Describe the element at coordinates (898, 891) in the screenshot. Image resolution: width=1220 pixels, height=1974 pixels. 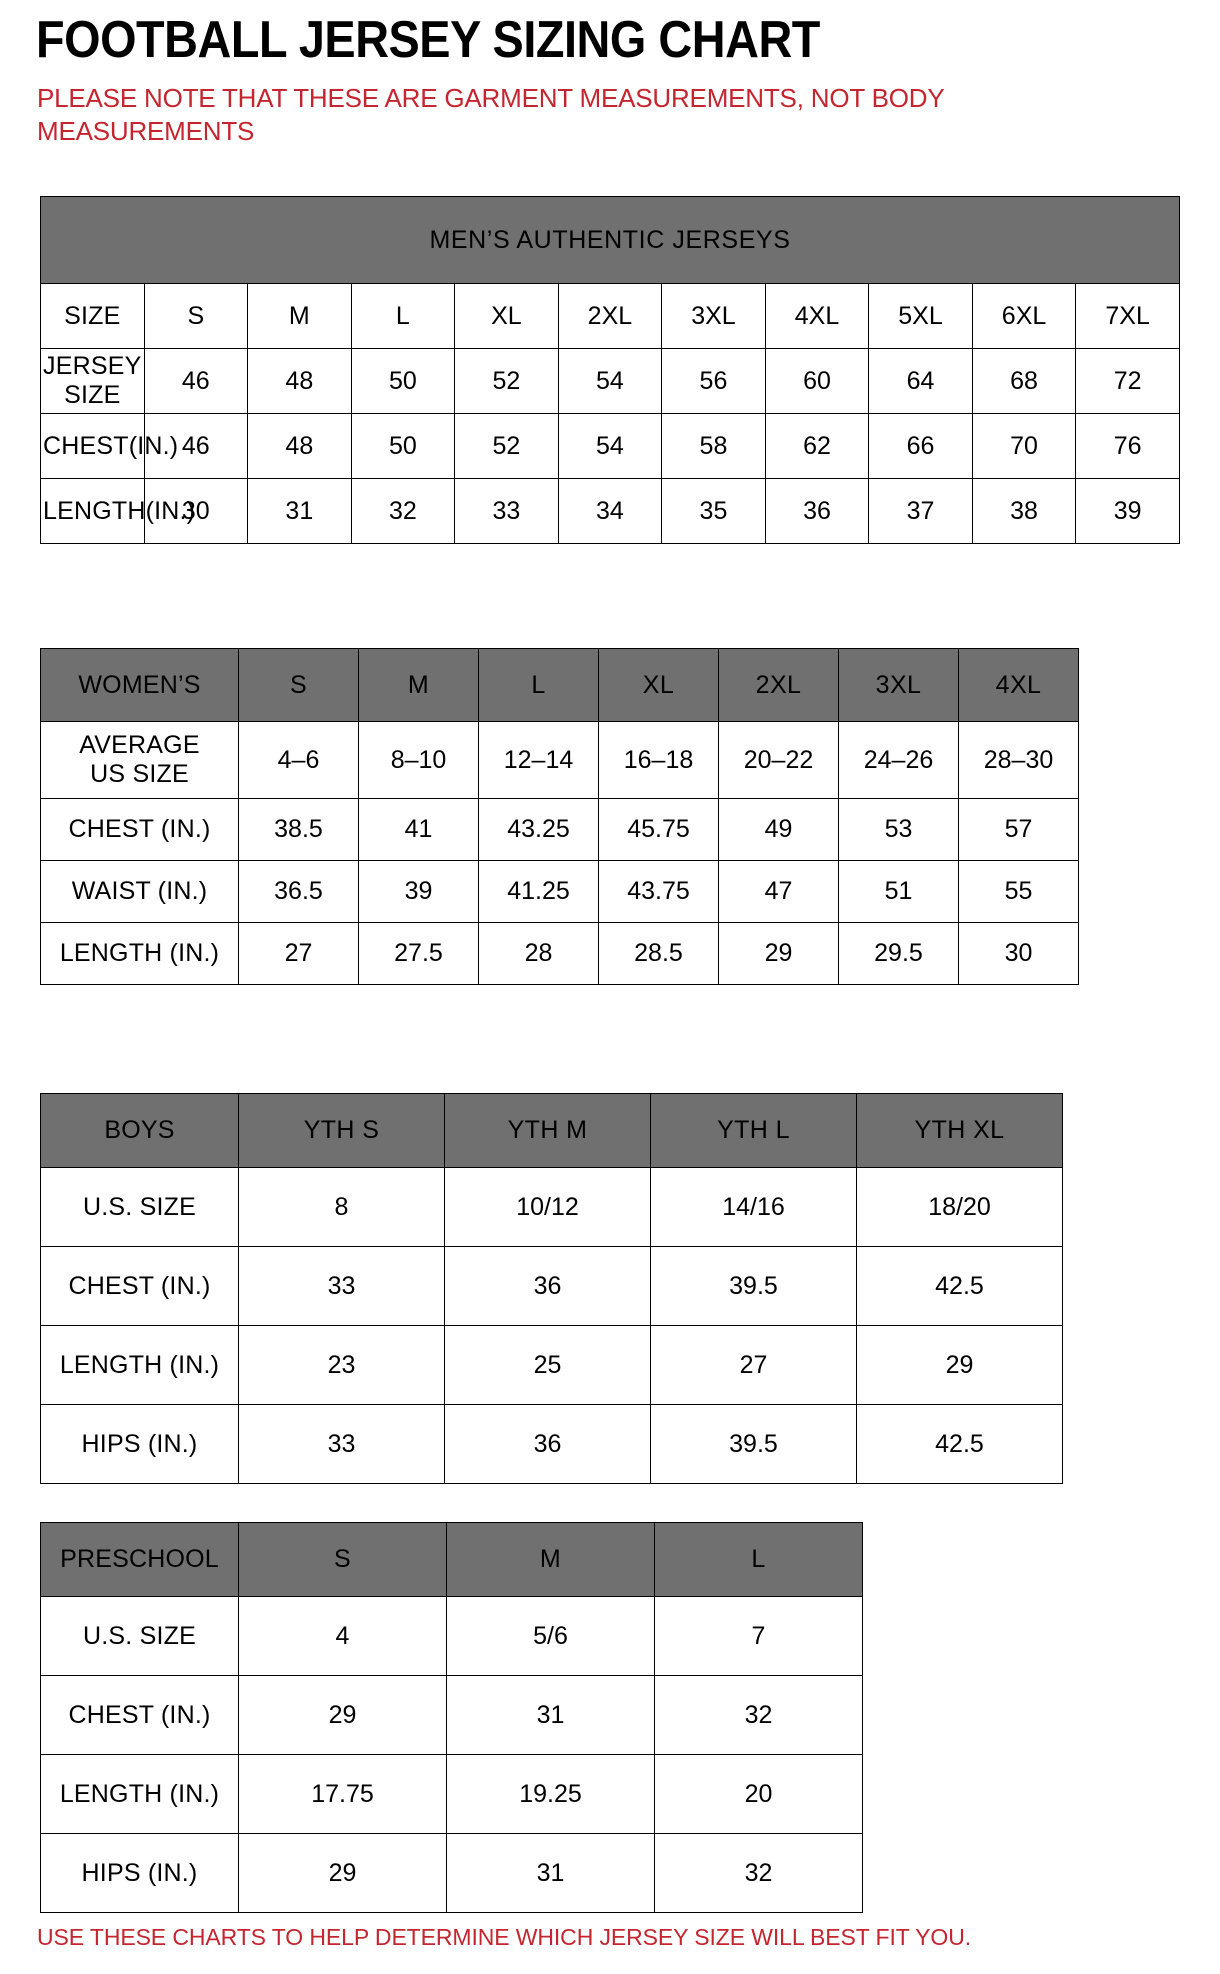
I see `cell: 51` at that location.